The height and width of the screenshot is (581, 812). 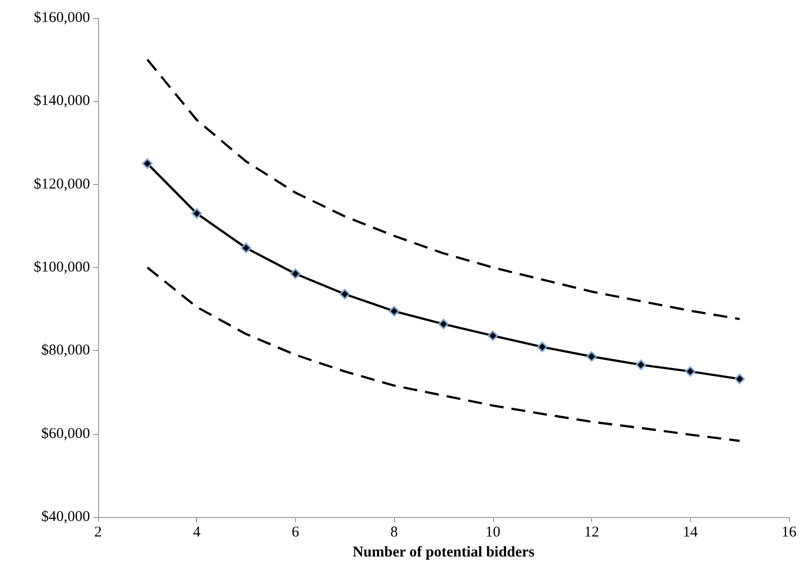 What do you see at coordinates (592, 532) in the screenshot?
I see `x-tick-label: 12` at bounding box center [592, 532].